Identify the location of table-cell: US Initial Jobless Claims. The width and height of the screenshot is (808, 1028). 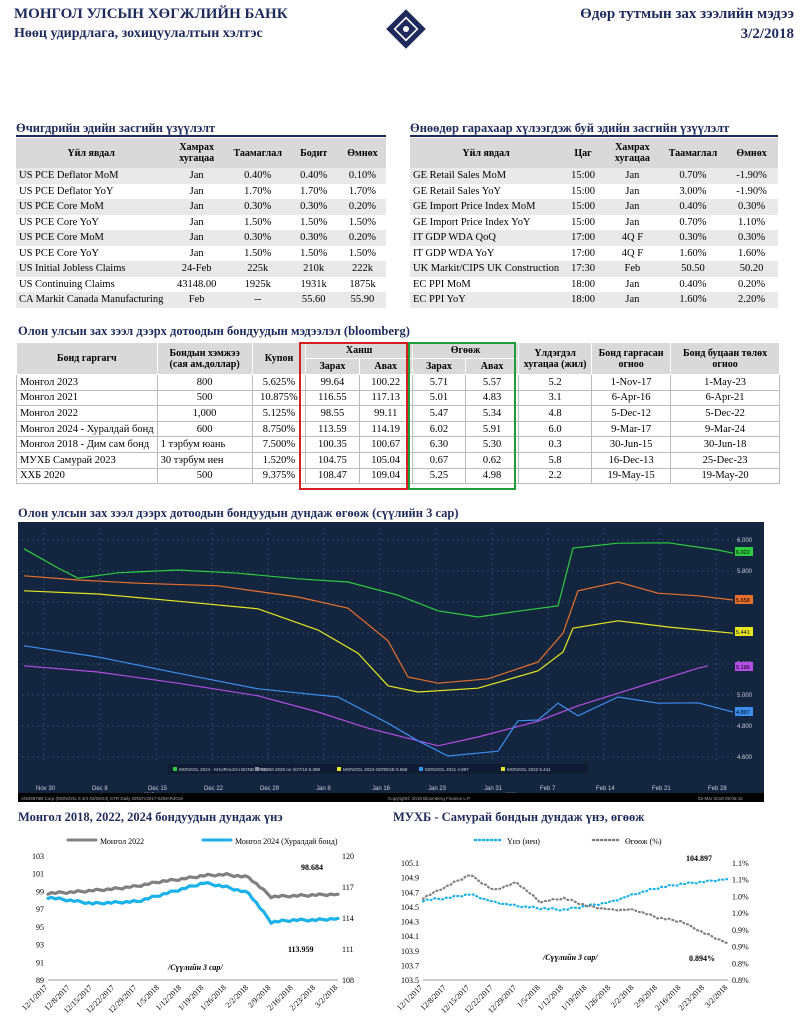
(91, 269).